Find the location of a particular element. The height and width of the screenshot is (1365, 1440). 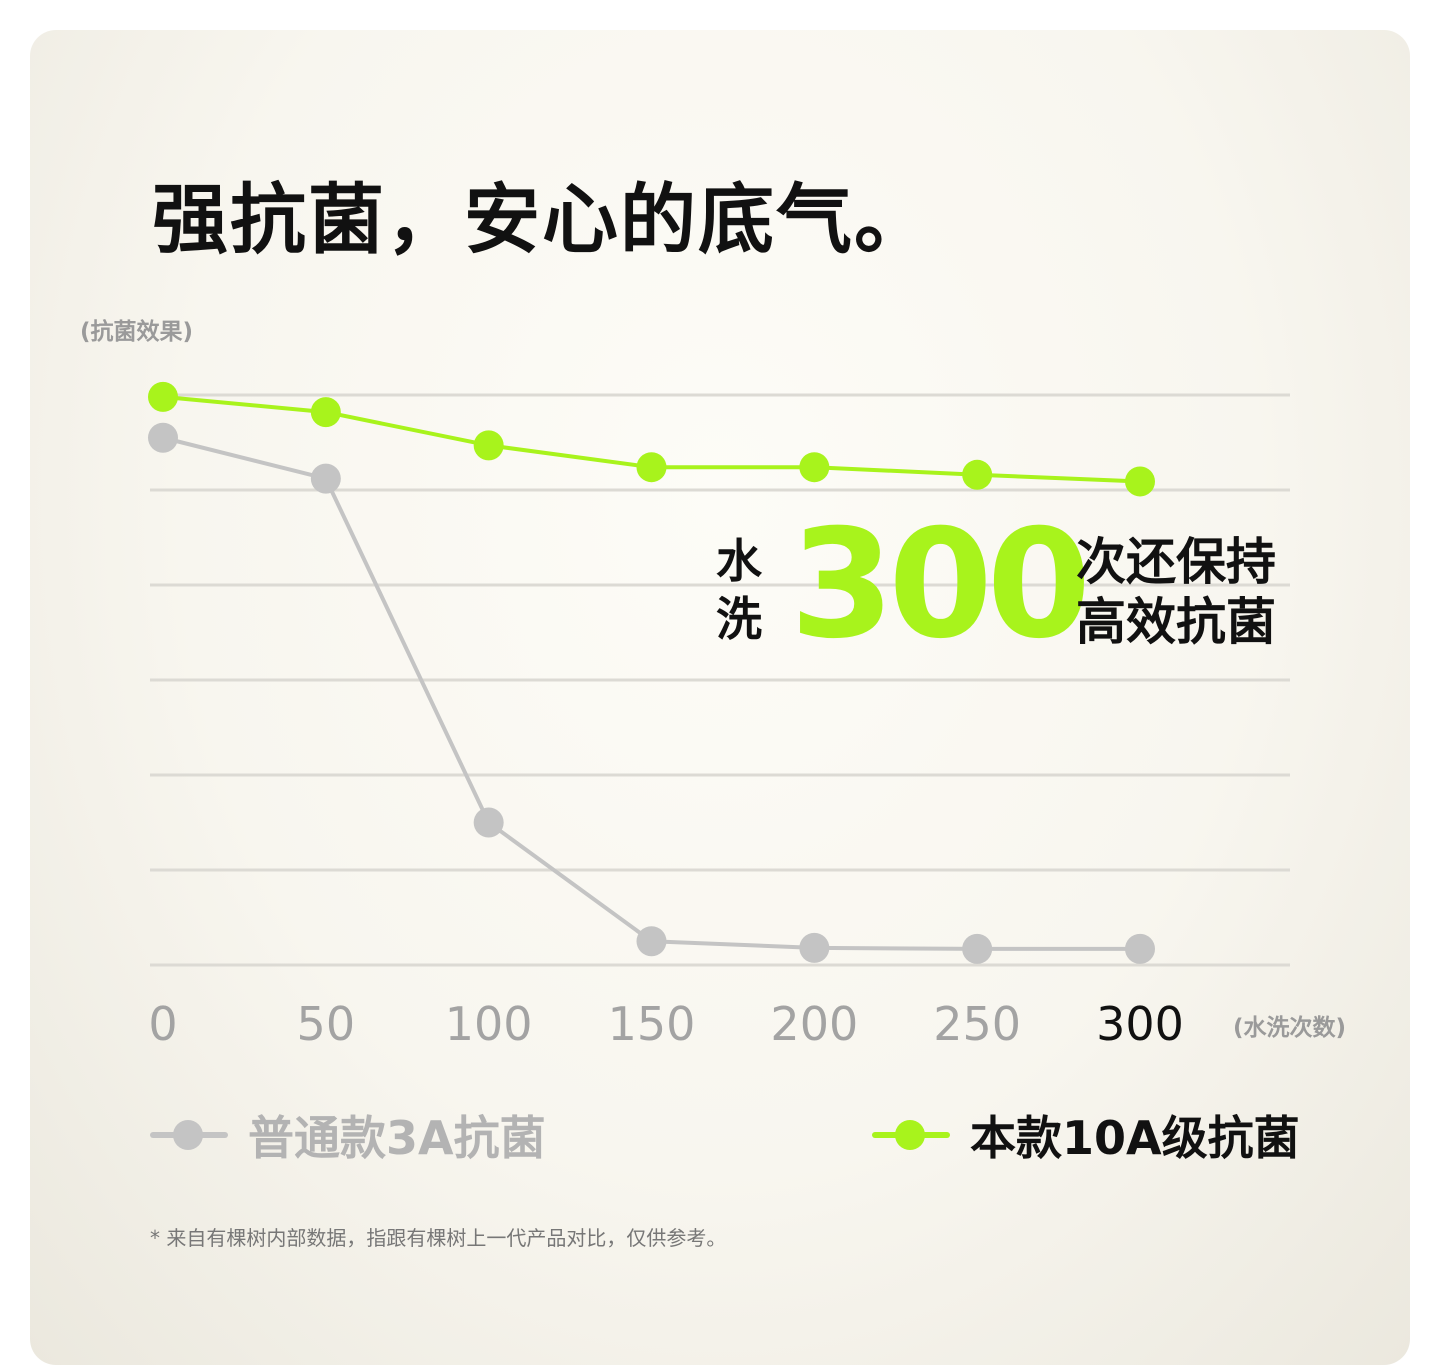

callout-line-2: 高效抗菌 is located at coordinates (1176, 622).